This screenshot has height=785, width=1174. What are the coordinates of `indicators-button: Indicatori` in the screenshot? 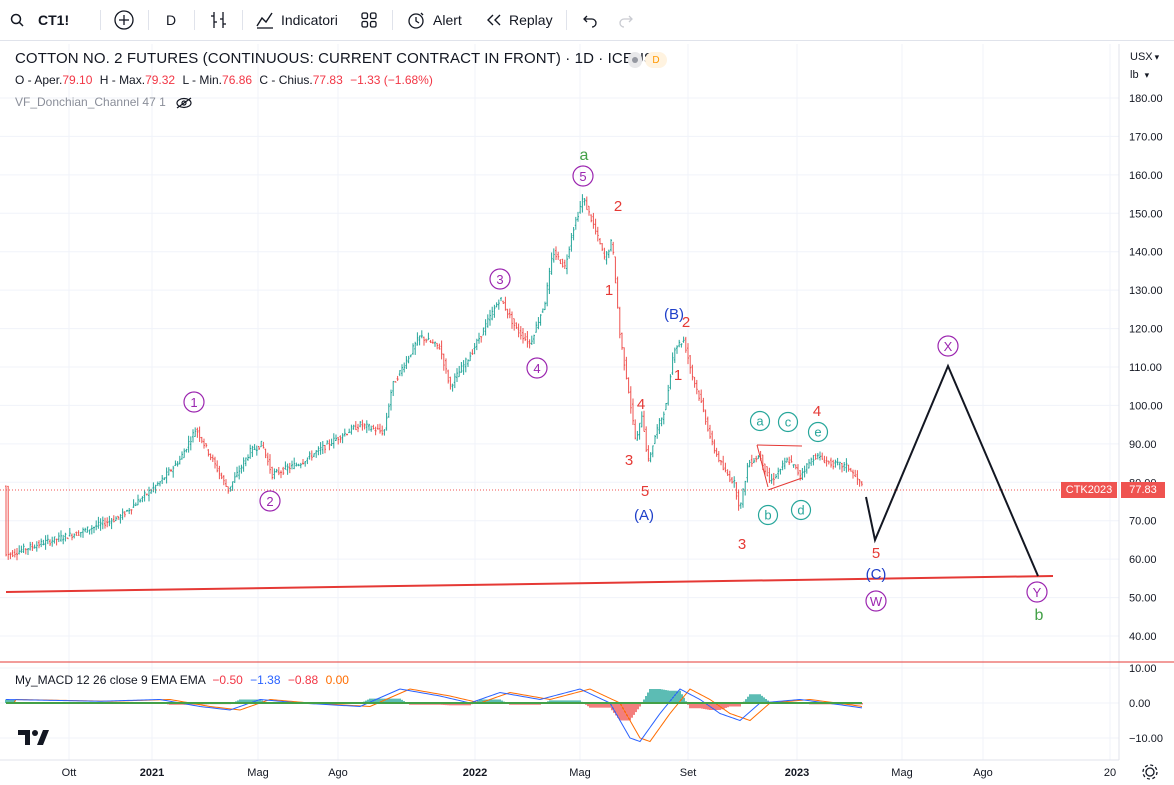 It's located at (296, 20).